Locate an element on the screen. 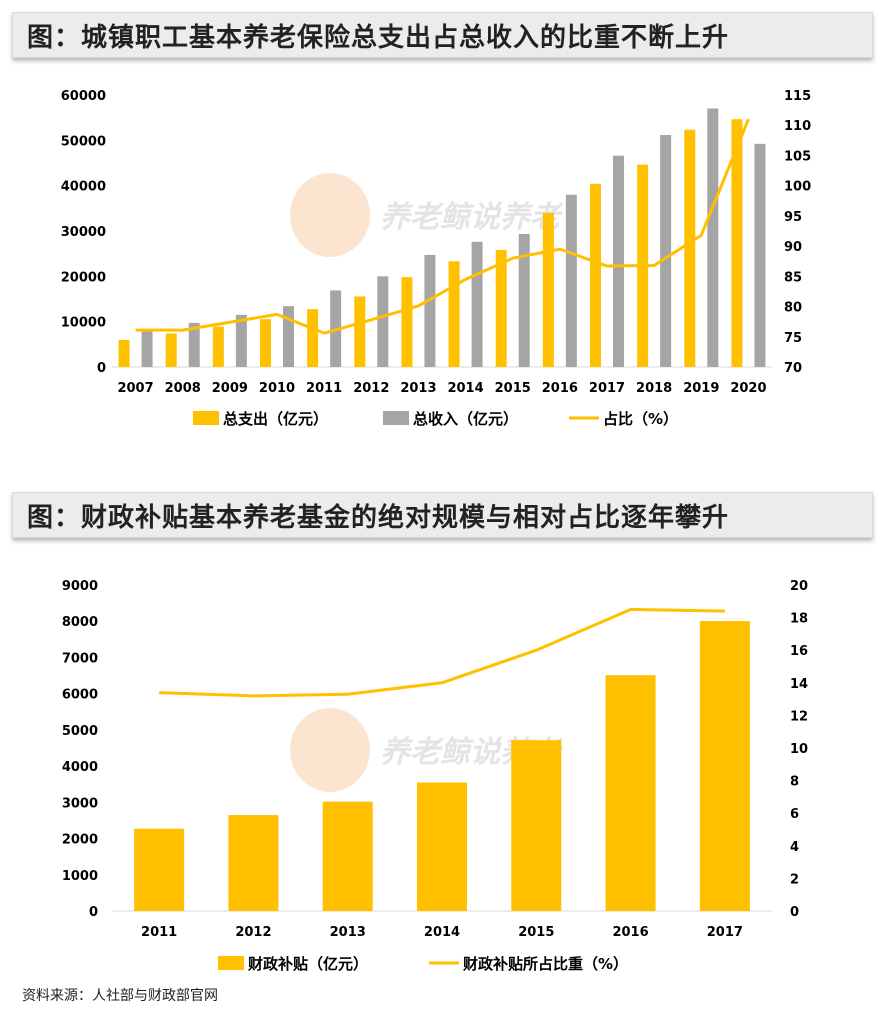  chart2-left-tick-label: 4000 is located at coordinates (80, 767).